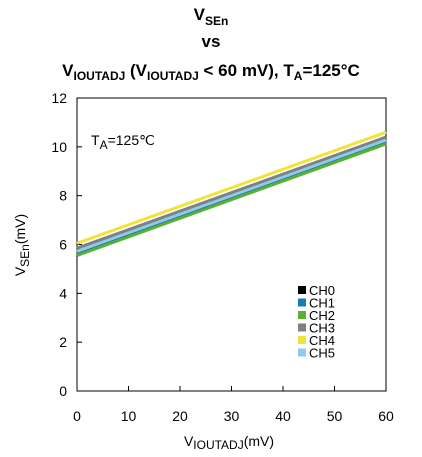 This screenshot has height=457, width=422. I want to click on x-tick-label: 0, so click(77, 416).